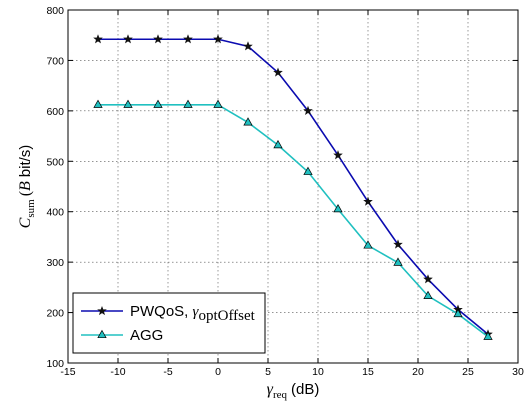 This screenshot has width=526, height=402. Describe the element at coordinates (55, 162) in the screenshot. I see `y-tick-label: 500` at that location.